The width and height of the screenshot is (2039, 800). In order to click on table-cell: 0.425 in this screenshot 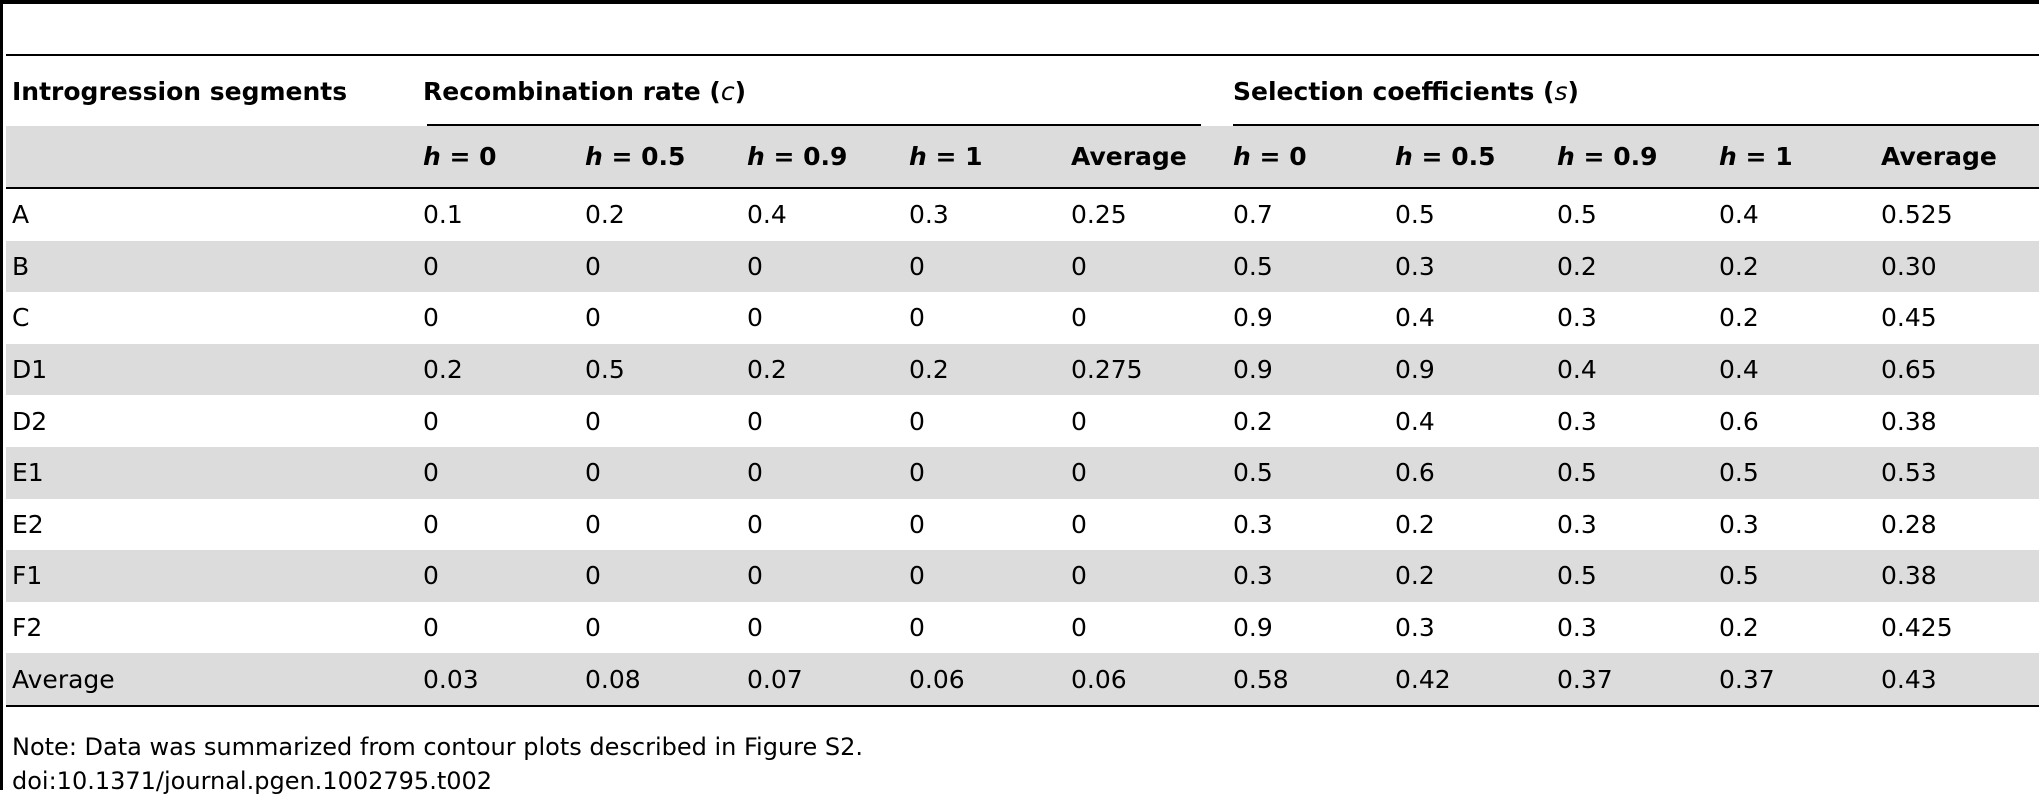, I will do `click(1917, 628)`.